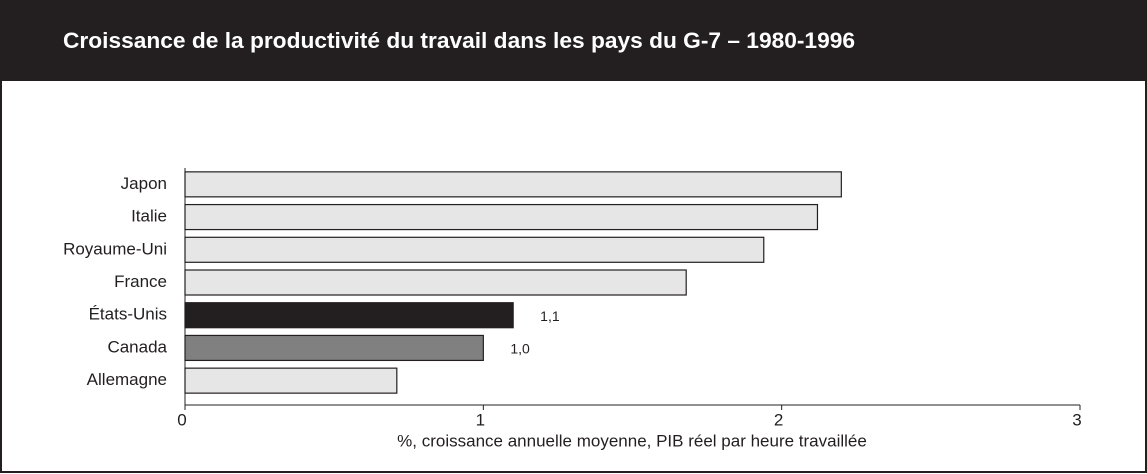 The image size is (1147, 474). I want to click on x-tick-label: 0, so click(181, 419).